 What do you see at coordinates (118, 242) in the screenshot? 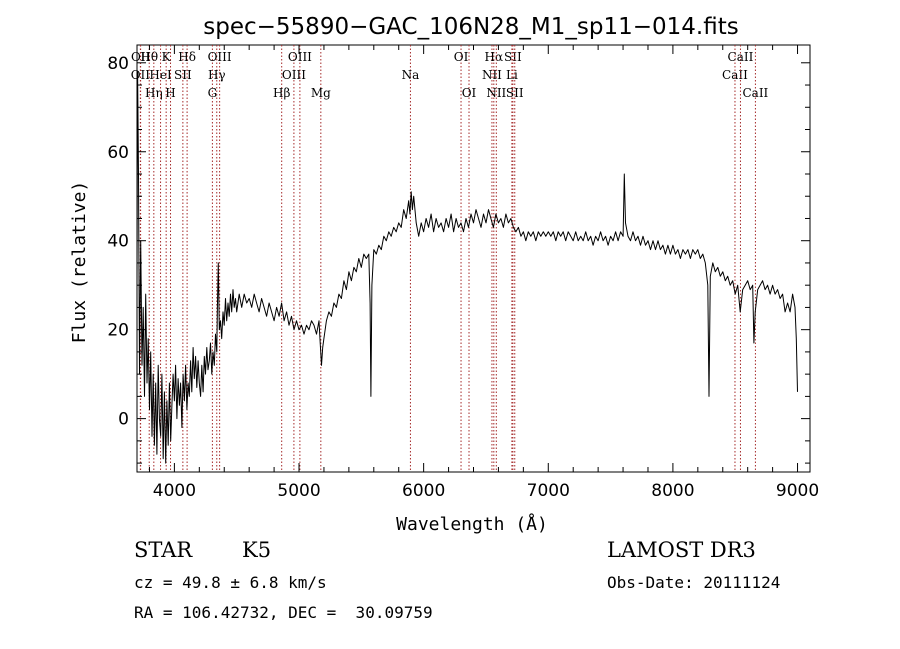
I see `y-tick-label: 40` at bounding box center [118, 242].